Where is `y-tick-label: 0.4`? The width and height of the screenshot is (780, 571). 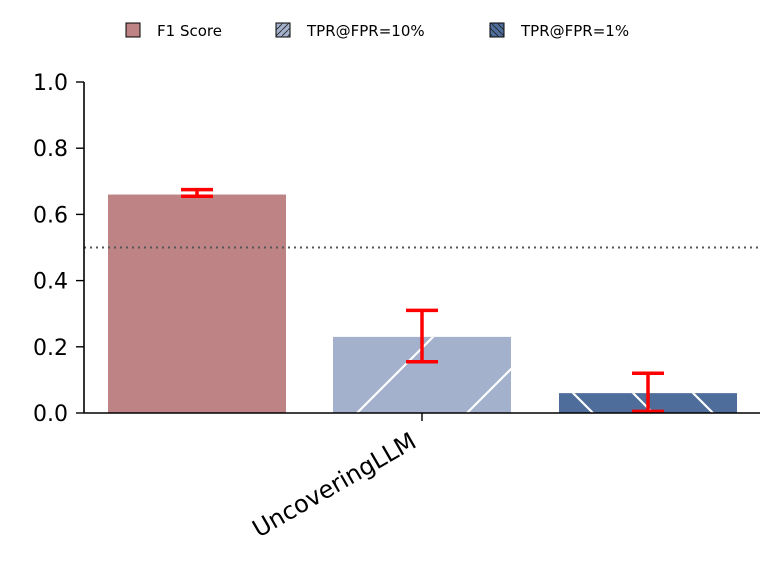
y-tick-label: 0.4 is located at coordinates (50, 282).